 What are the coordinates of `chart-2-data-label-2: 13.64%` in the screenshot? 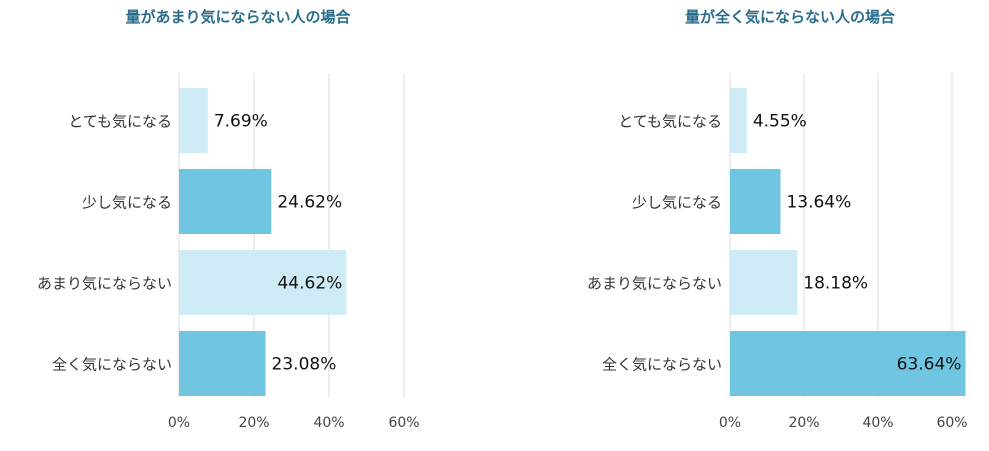 It's located at (818, 203).